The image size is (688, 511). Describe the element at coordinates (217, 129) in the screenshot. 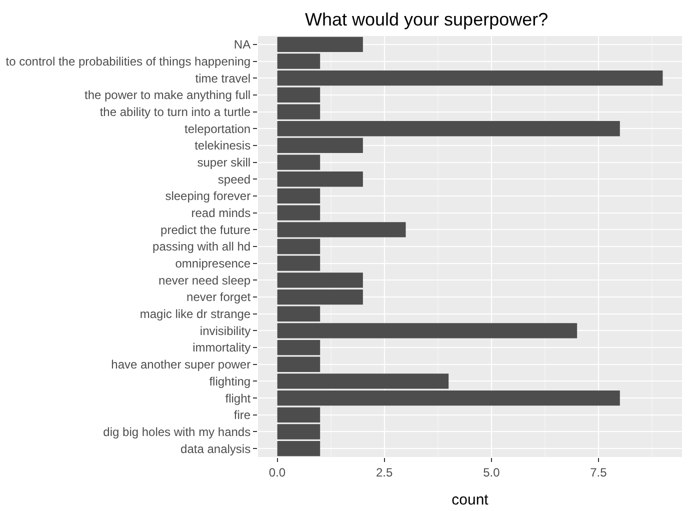

I see `y-tick-label: teleportation` at that location.